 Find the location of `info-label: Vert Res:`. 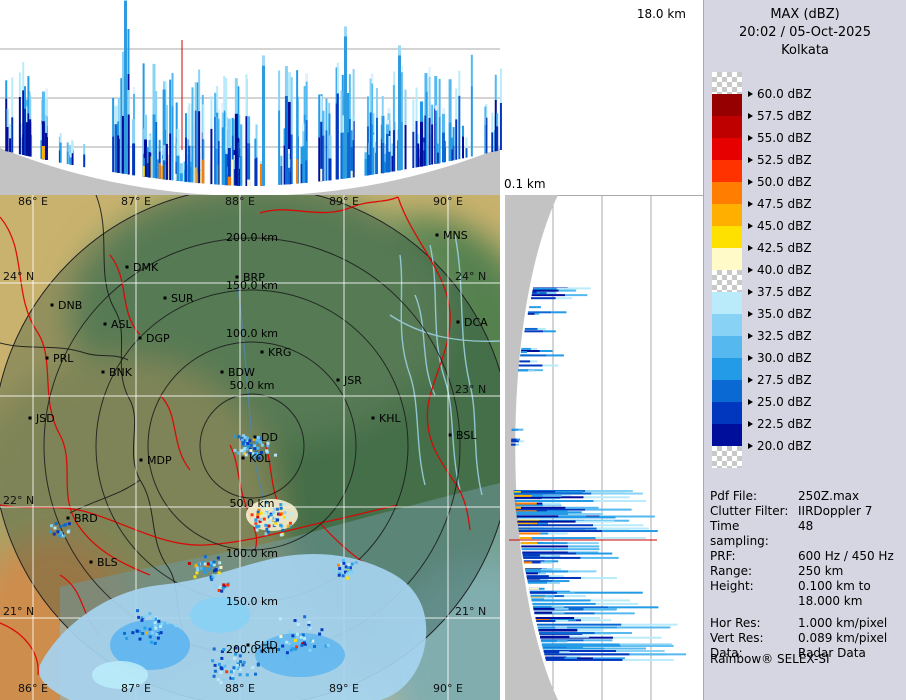

info-label: Vert Res: is located at coordinates (737, 638).